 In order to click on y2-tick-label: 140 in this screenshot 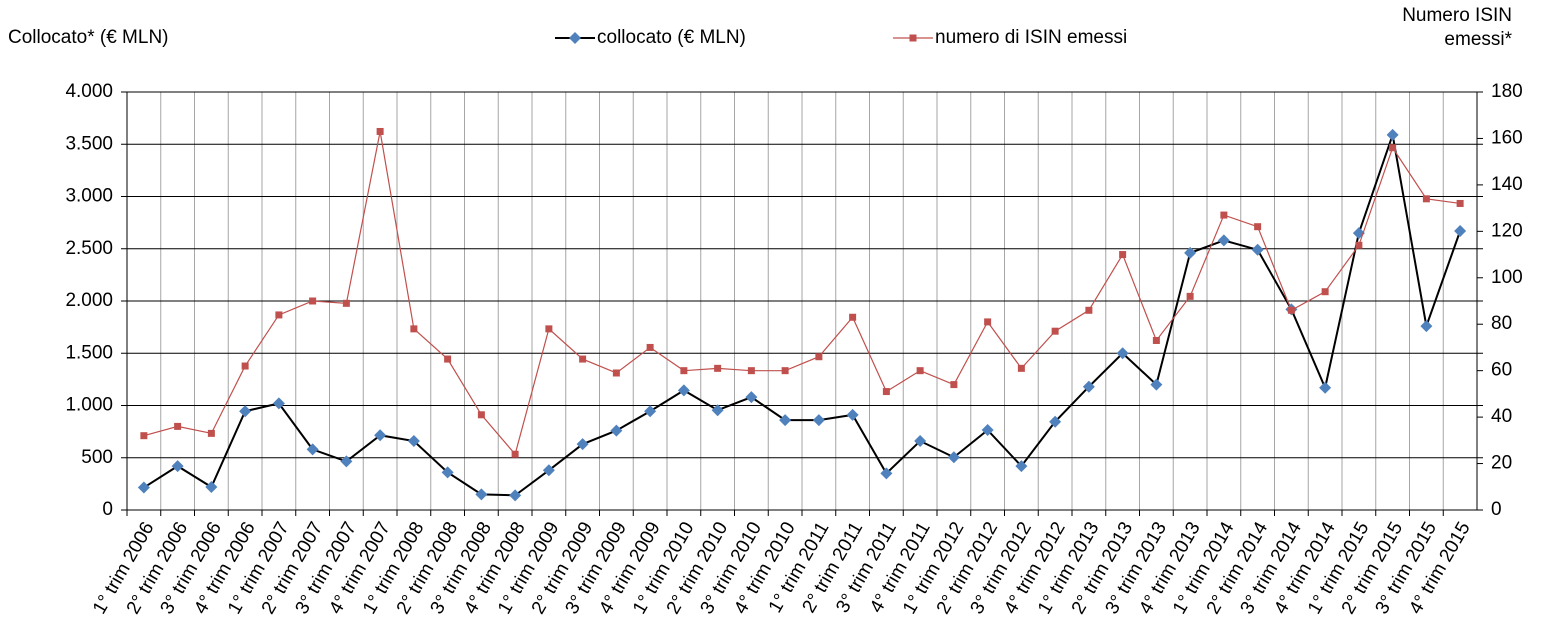, I will do `click(1507, 184)`.